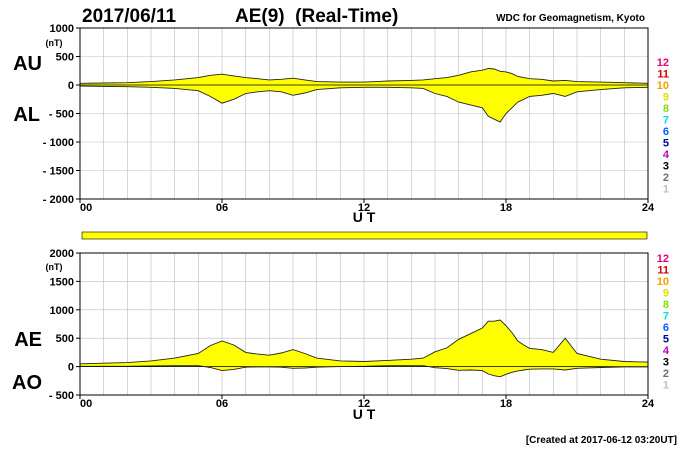  What do you see at coordinates (28, 340) in the screenshot?
I see `ae-label: AE` at bounding box center [28, 340].